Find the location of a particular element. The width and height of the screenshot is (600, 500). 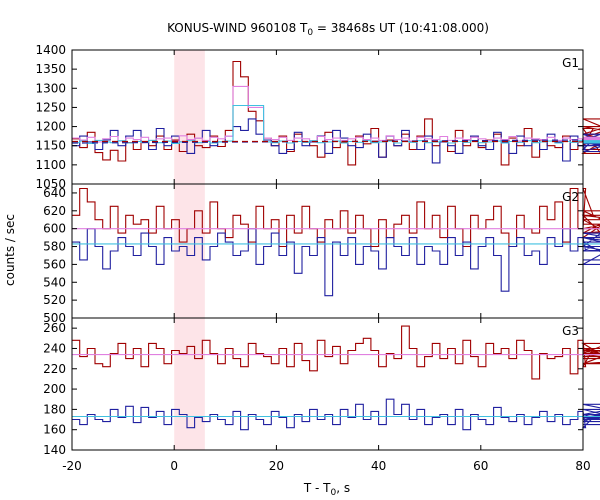

y-tick-label: 520 is located at coordinates (54, 300).